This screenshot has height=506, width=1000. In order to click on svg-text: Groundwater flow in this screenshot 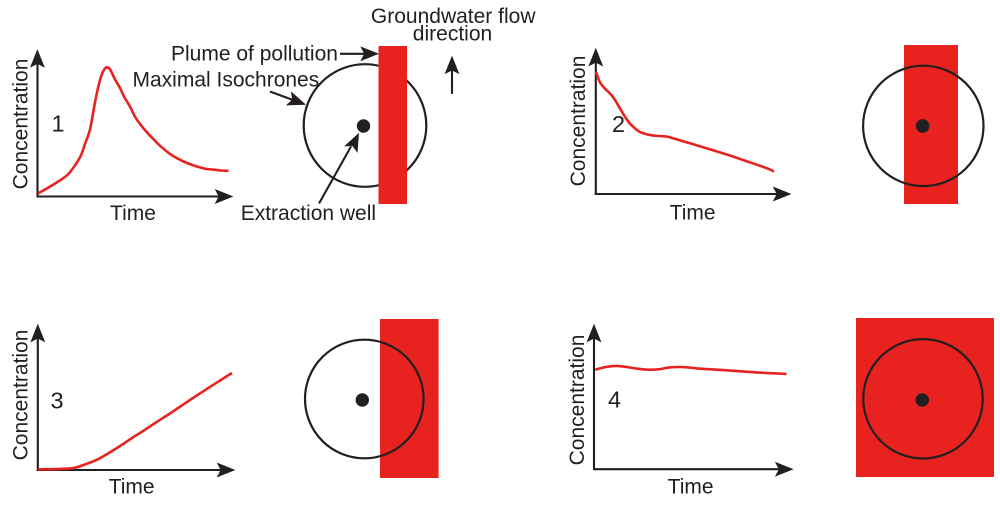, I will do `click(453, 16)`.